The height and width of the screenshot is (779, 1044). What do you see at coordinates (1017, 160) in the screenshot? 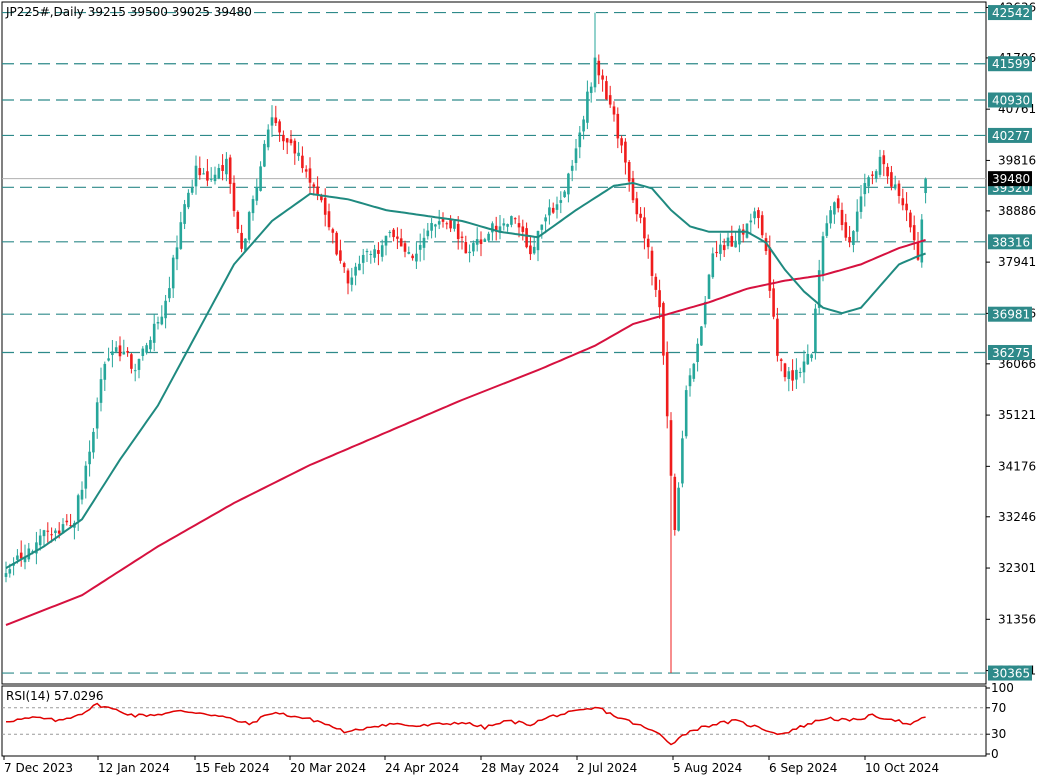
I see `price-tick-label: 39816` at bounding box center [1017, 160].